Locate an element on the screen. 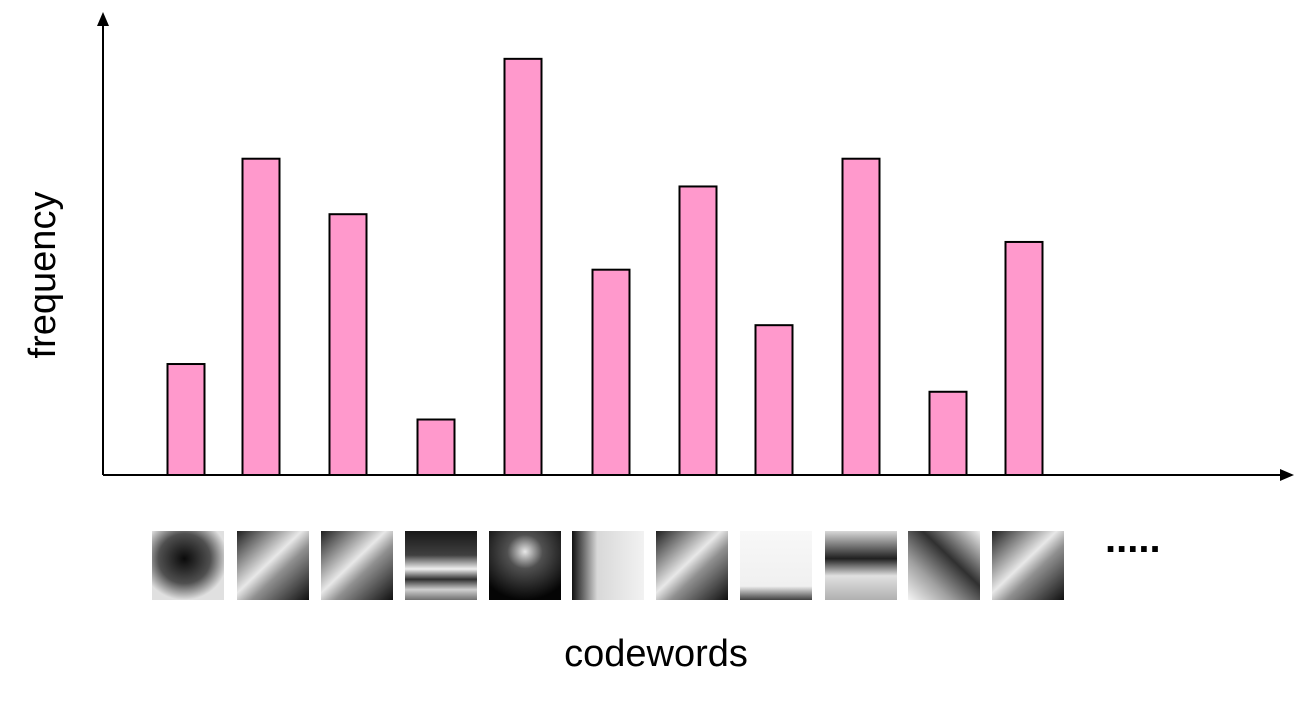 The width and height of the screenshot is (1306, 711). x-axis-arrowhead is located at coordinates (1287, 475).